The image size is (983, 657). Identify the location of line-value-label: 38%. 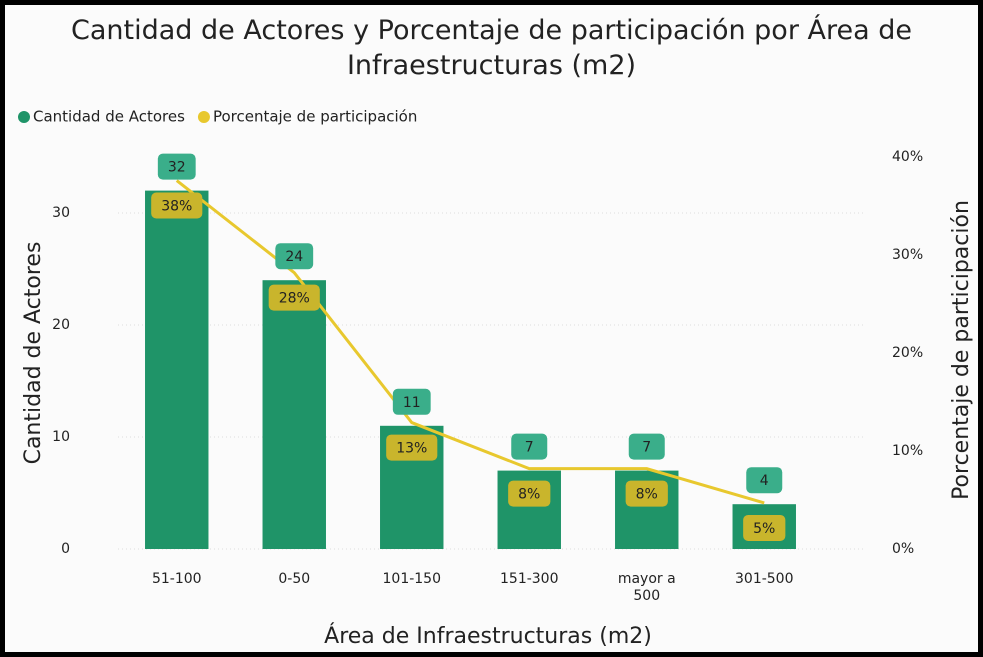
(176, 207).